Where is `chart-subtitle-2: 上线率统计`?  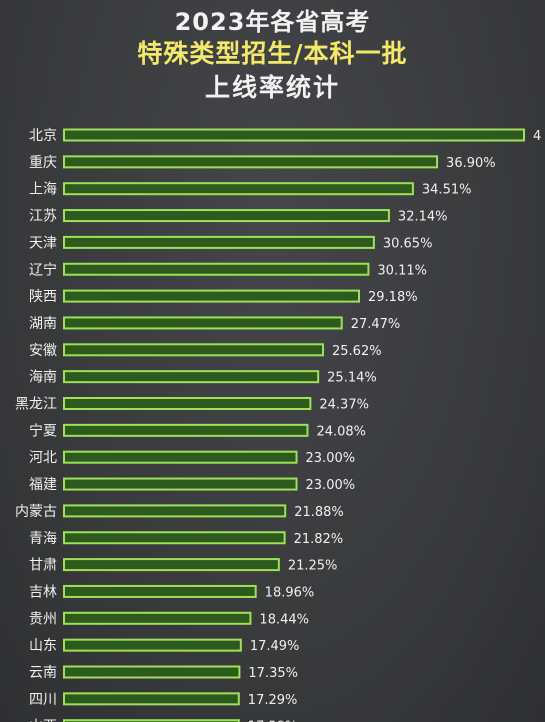 chart-subtitle-2: 上线率统计 is located at coordinates (272, 87).